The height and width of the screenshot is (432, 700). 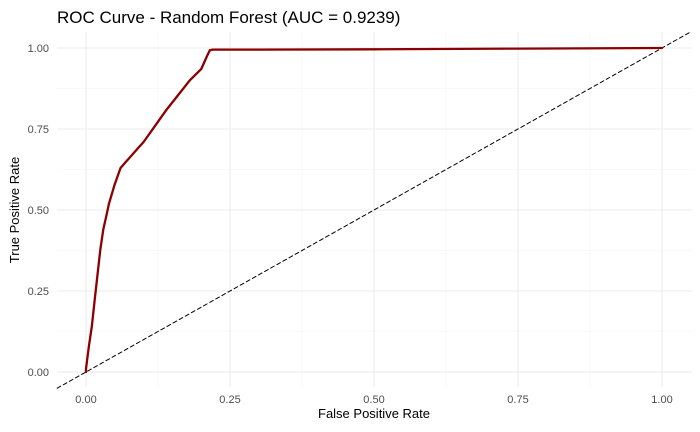 I want to click on x-tick-label: 0.00, so click(x=85, y=400).